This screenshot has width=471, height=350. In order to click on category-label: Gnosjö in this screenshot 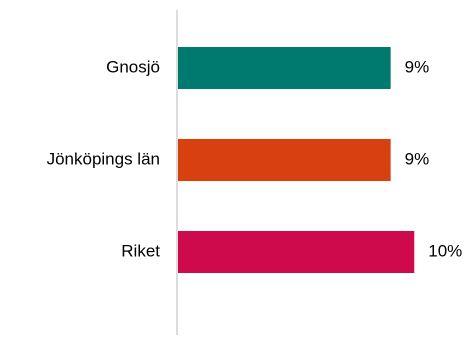, I will do `click(133, 66)`.